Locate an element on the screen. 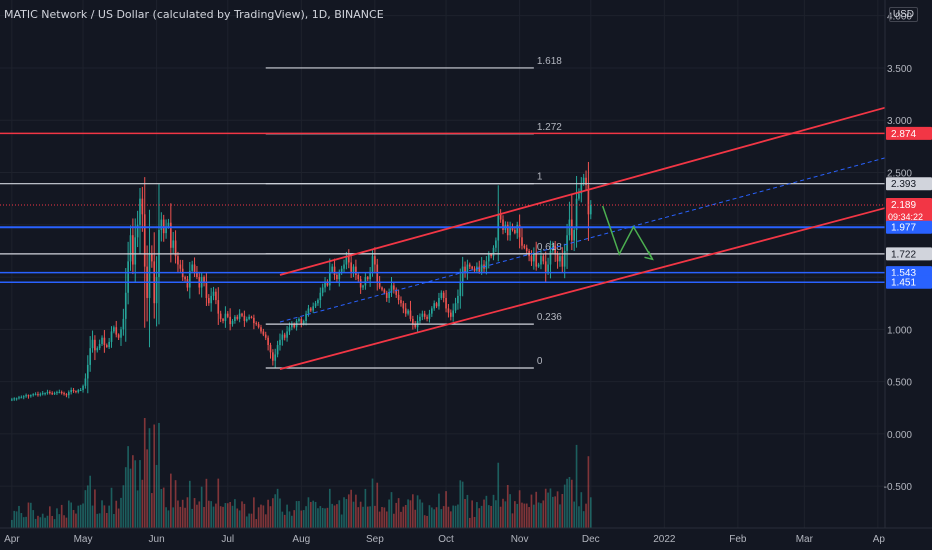 The image size is (932, 550). price-label-value: 2.393 is located at coordinates (903, 184).